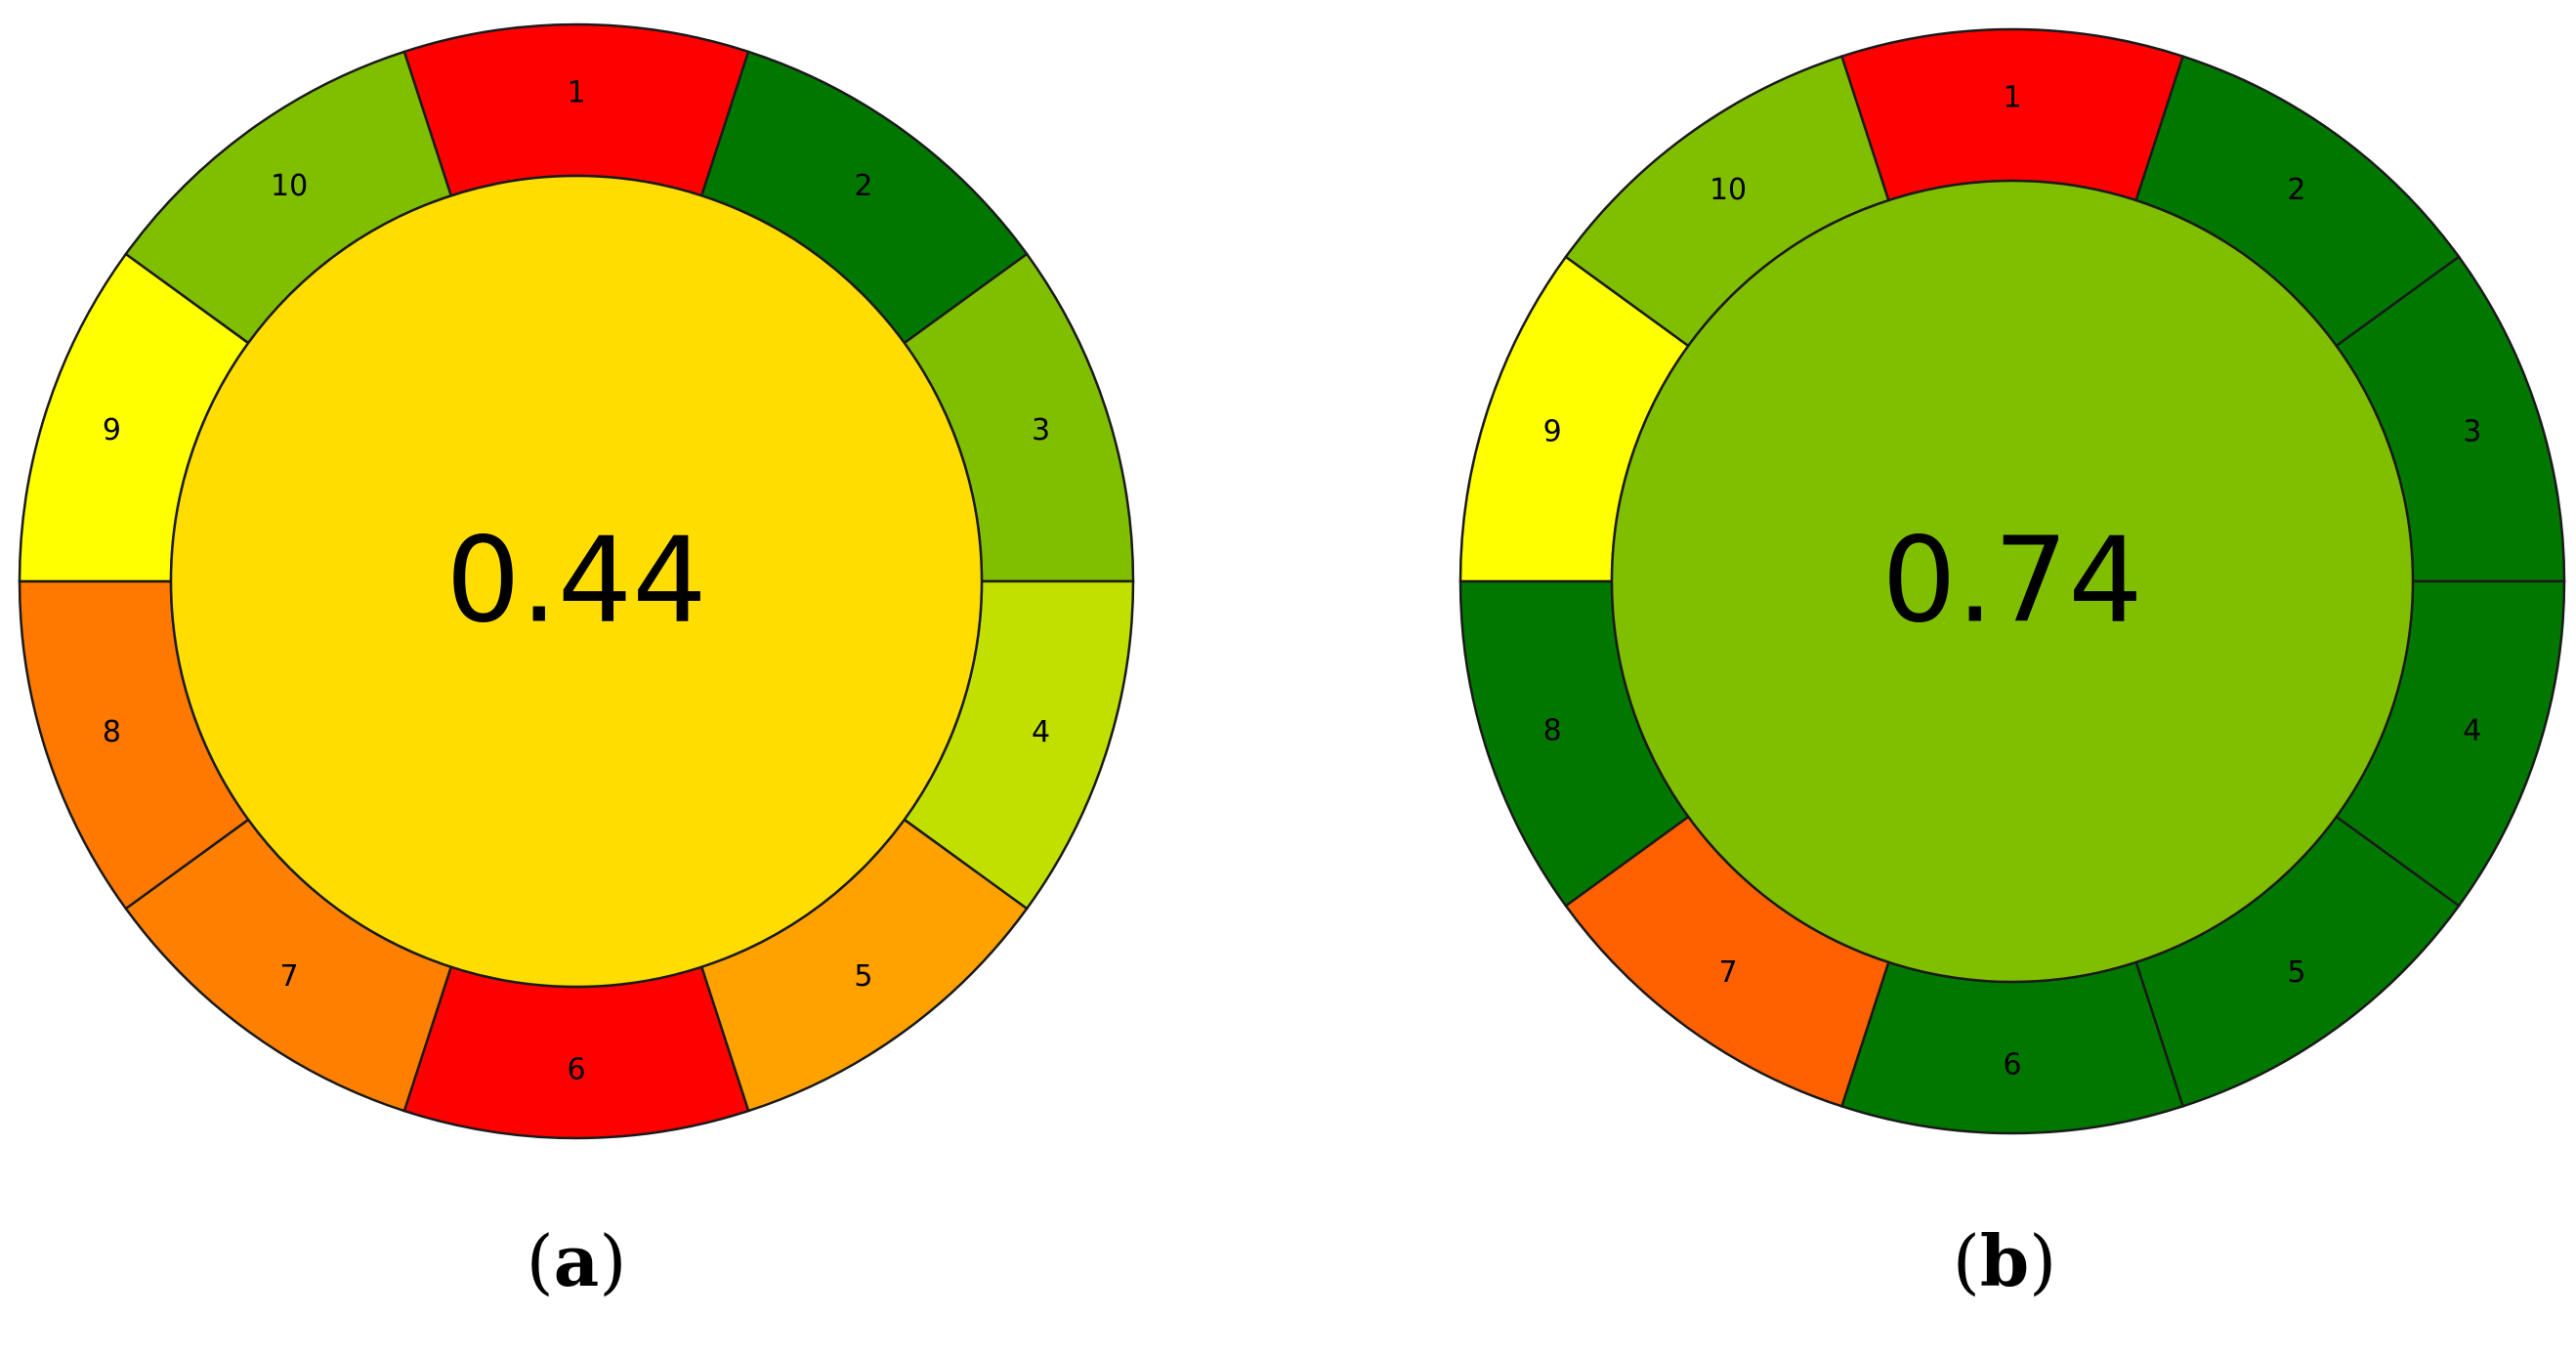 The width and height of the screenshot is (2576, 1358). What do you see at coordinates (2296, 190) in the screenshot?
I see `segment-label-b-2: 2` at bounding box center [2296, 190].